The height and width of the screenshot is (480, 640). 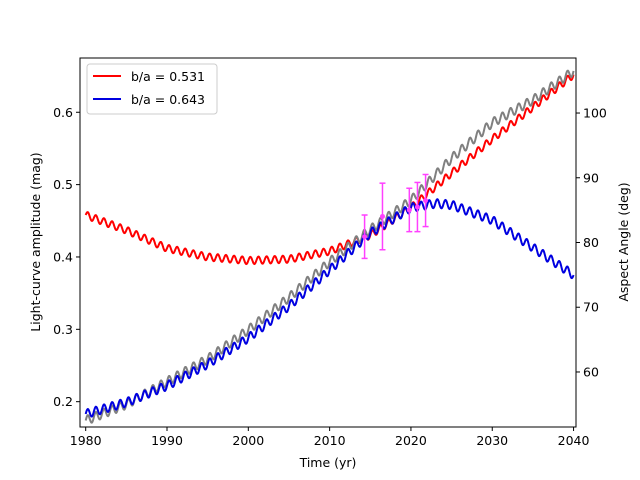 What do you see at coordinates (591, 307) in the screenshot?
I see `y-right-tick-label: 70` at bounding box center [591, 307].